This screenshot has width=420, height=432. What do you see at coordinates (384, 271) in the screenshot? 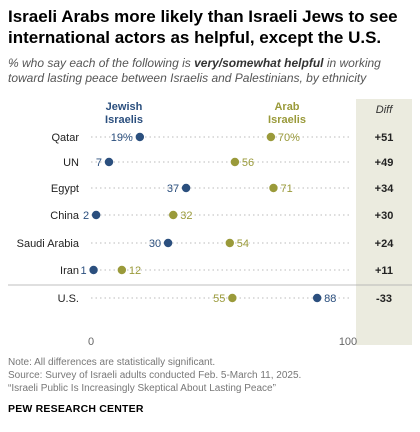
I see `diff-value: +11` at bounding box center [384, 271].